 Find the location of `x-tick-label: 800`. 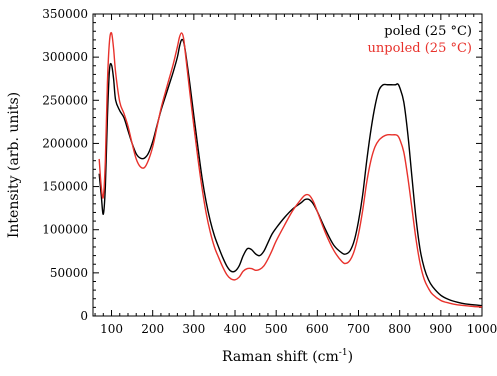

x-tick-label: 800 is located at coordinates (399, 329).